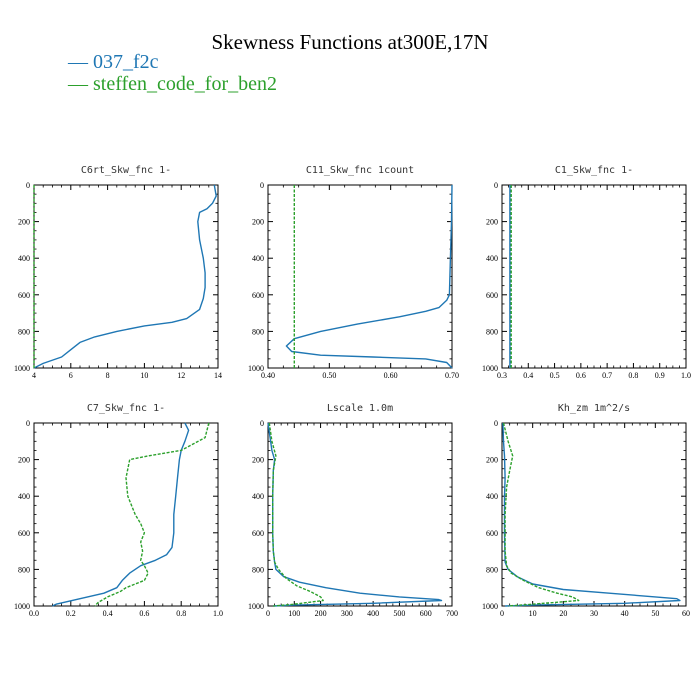 The height and width of the screenshot is (700, 700). Describe the element at coordinates (71, 375) in the screenshot. I see `x-tick-label: 6` at that location.